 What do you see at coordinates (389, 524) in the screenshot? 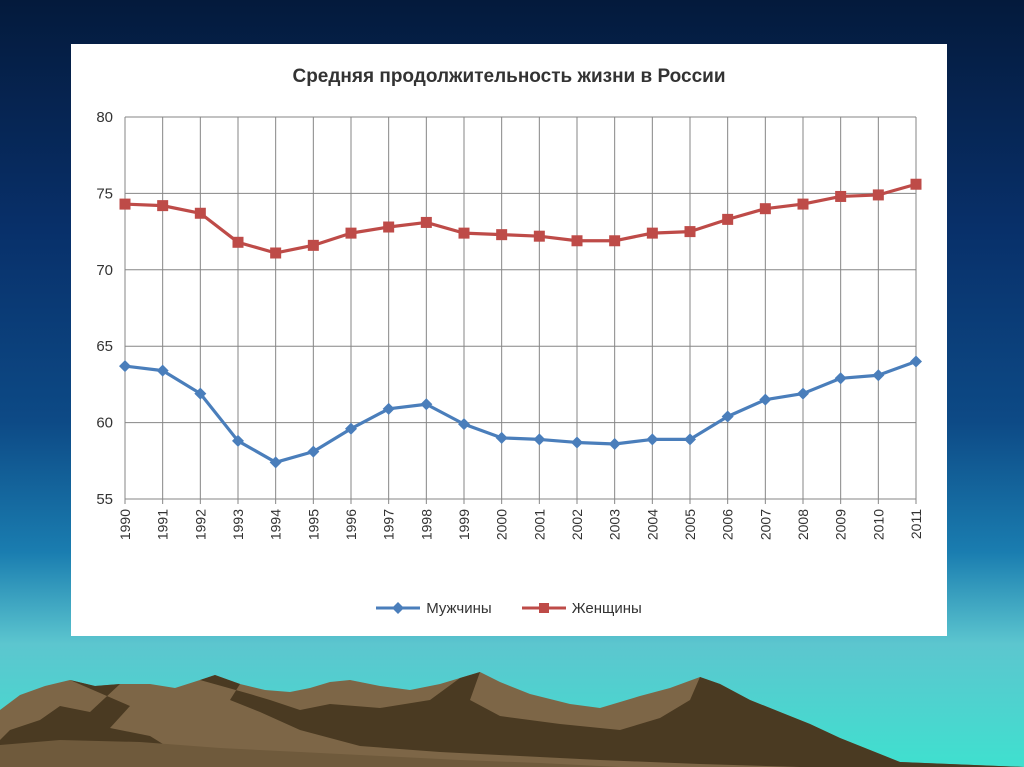
I see `x-tick-label: 1997` at bounding box center [389, 524].